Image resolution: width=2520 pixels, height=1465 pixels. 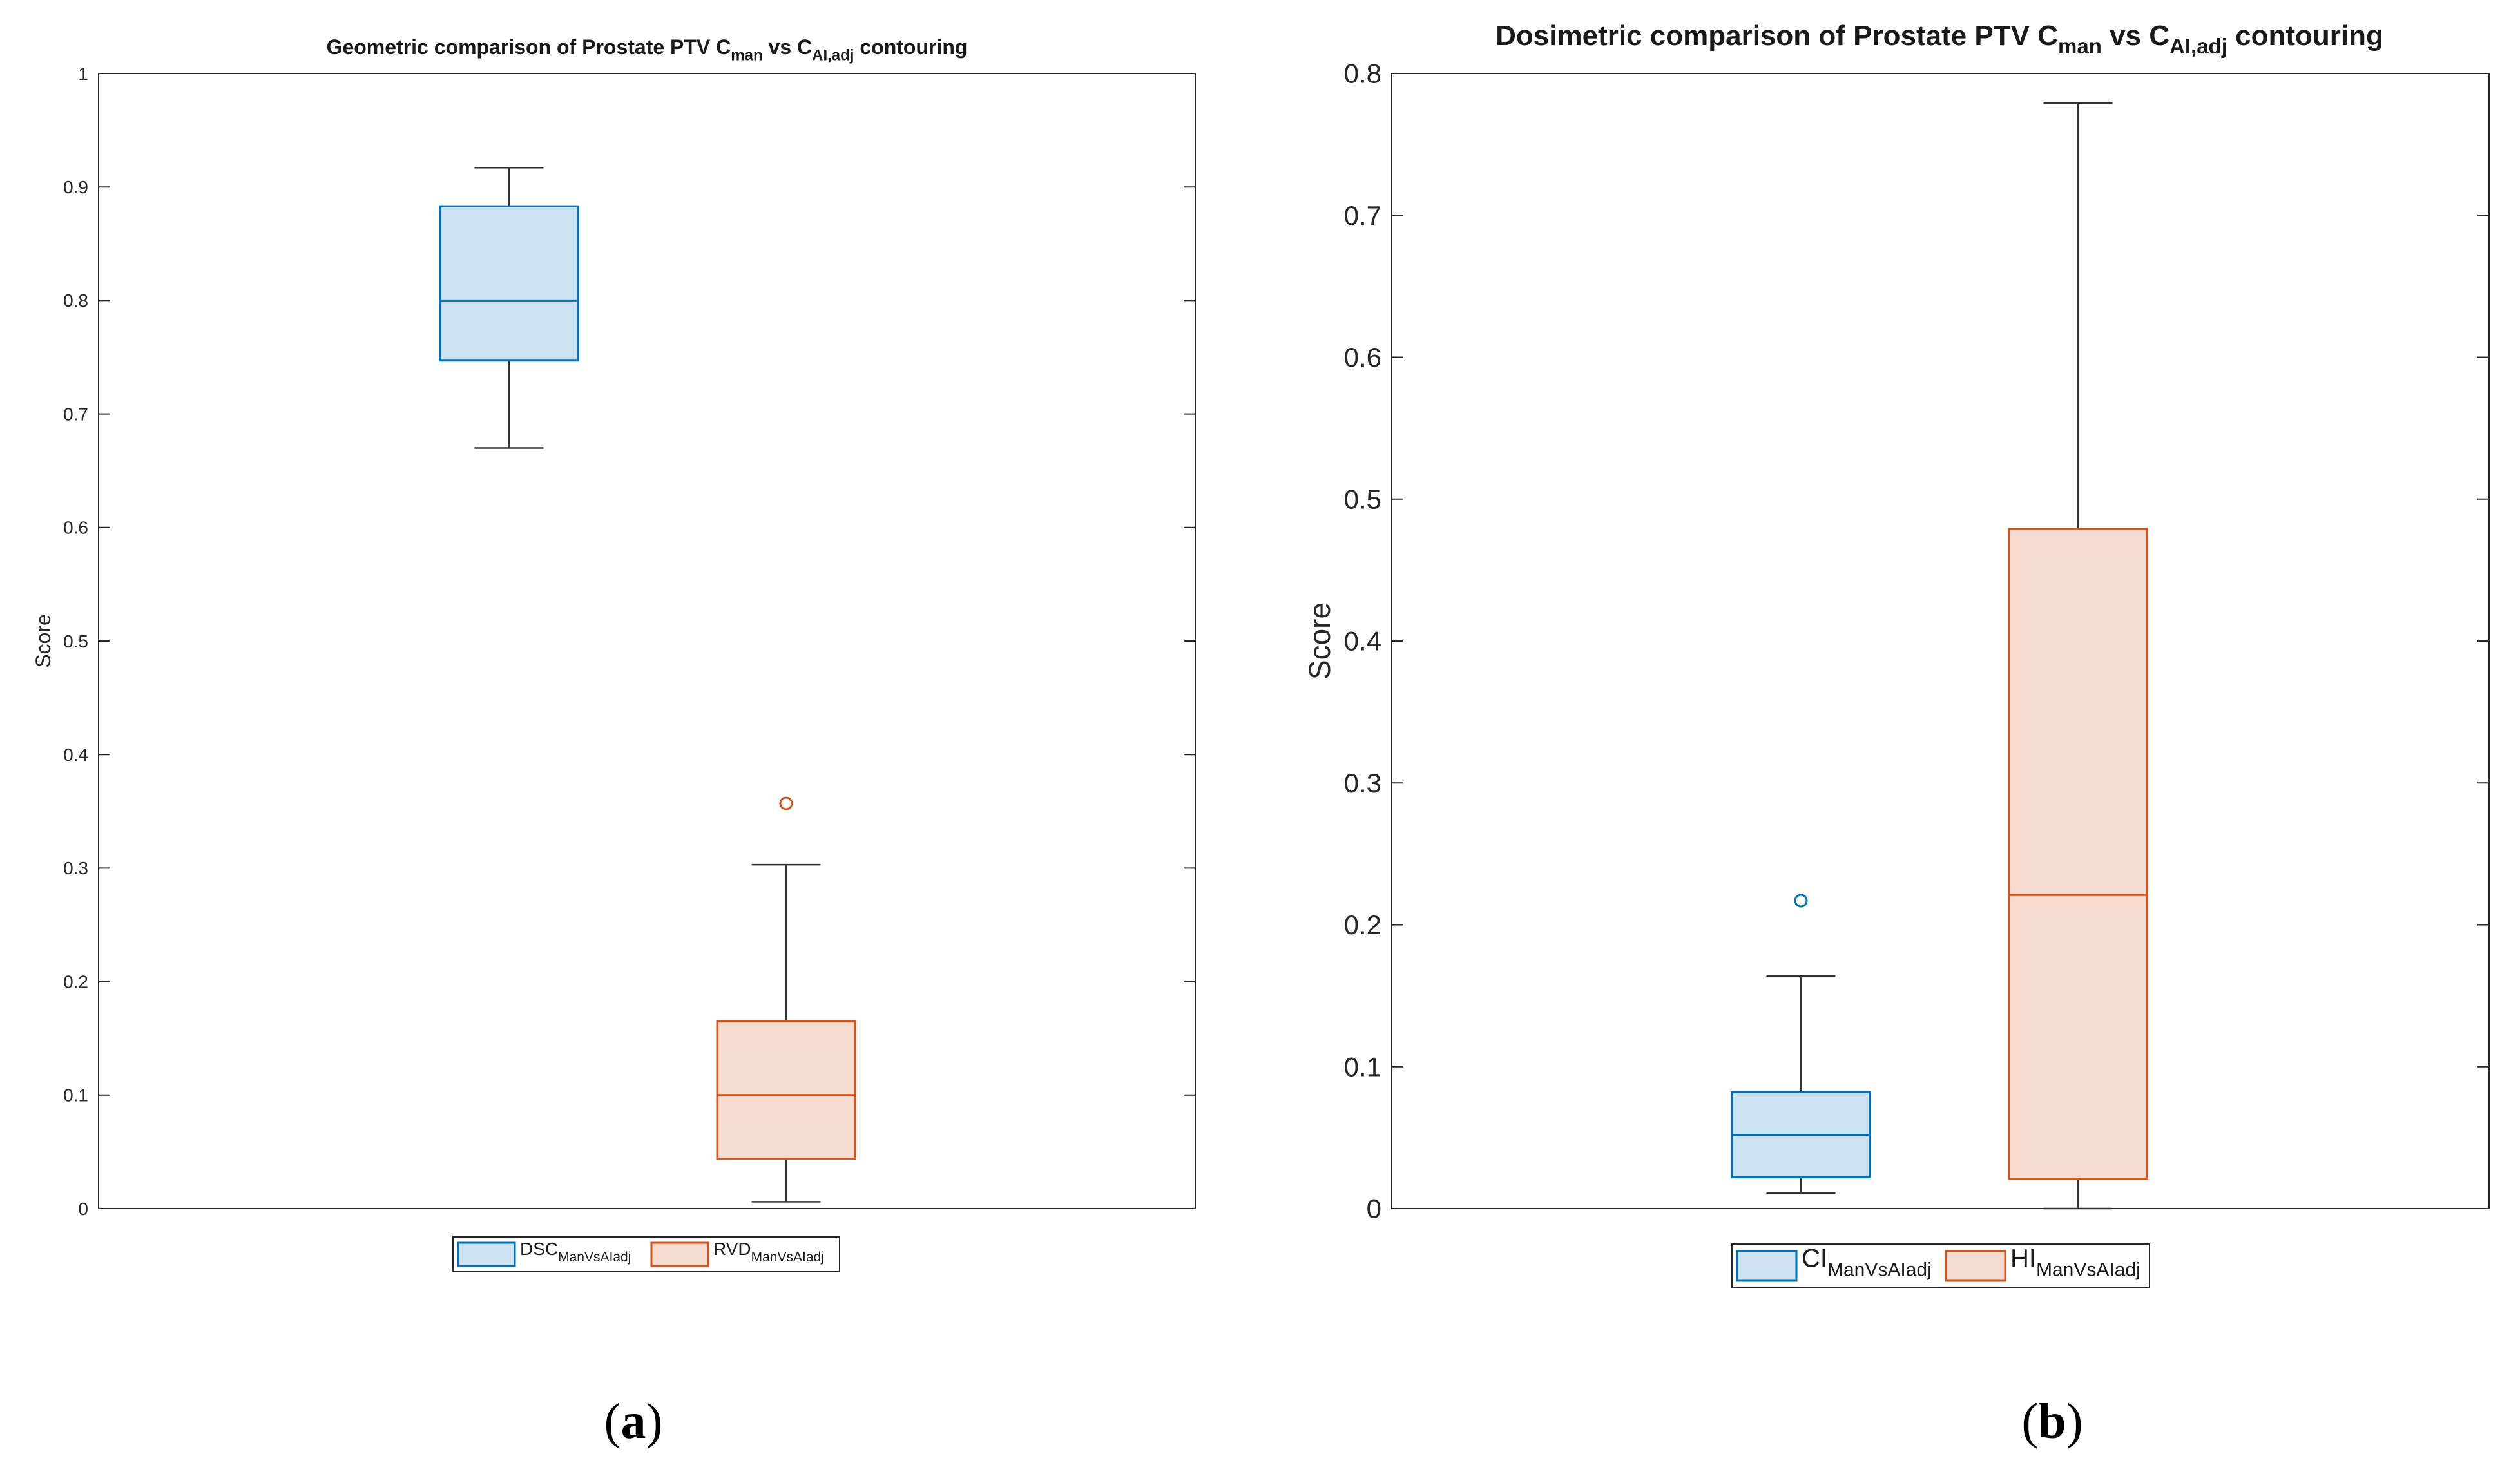 What do you see at coordinates (1767, 1266) in the screenshot?
I see `legend-swatch-ci` at bounding box center [1767, 1266].